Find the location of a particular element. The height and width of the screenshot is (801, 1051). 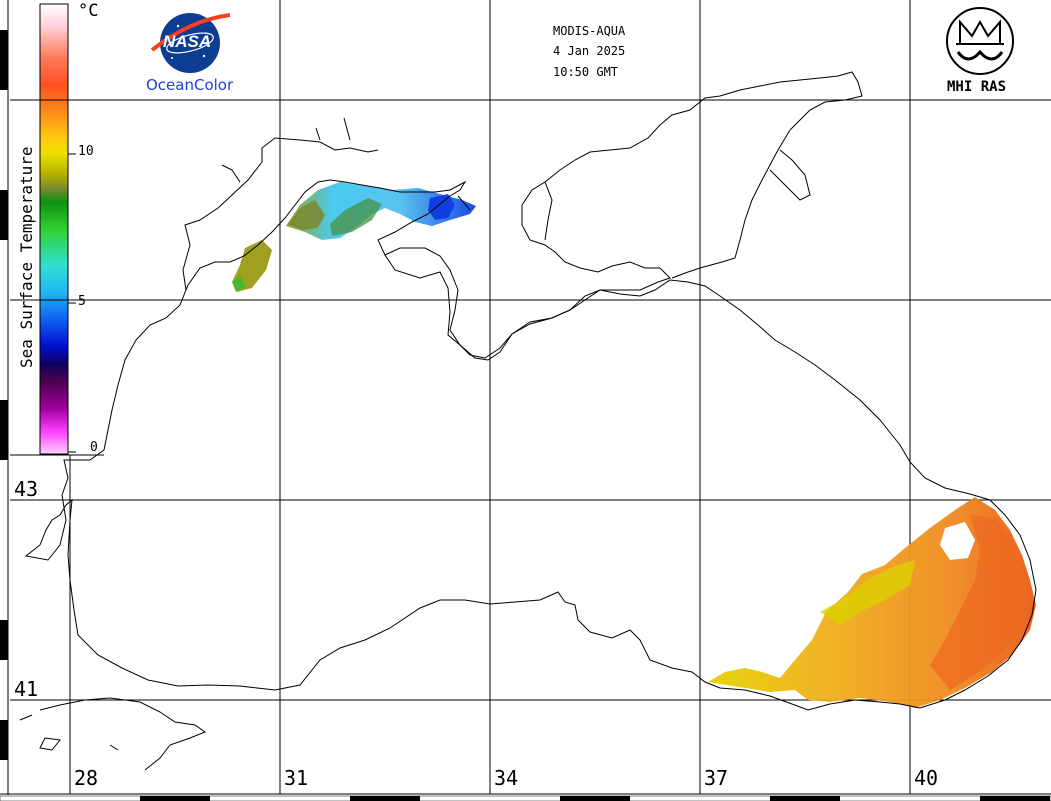

coastline-north is located at coordinates (280, 204).